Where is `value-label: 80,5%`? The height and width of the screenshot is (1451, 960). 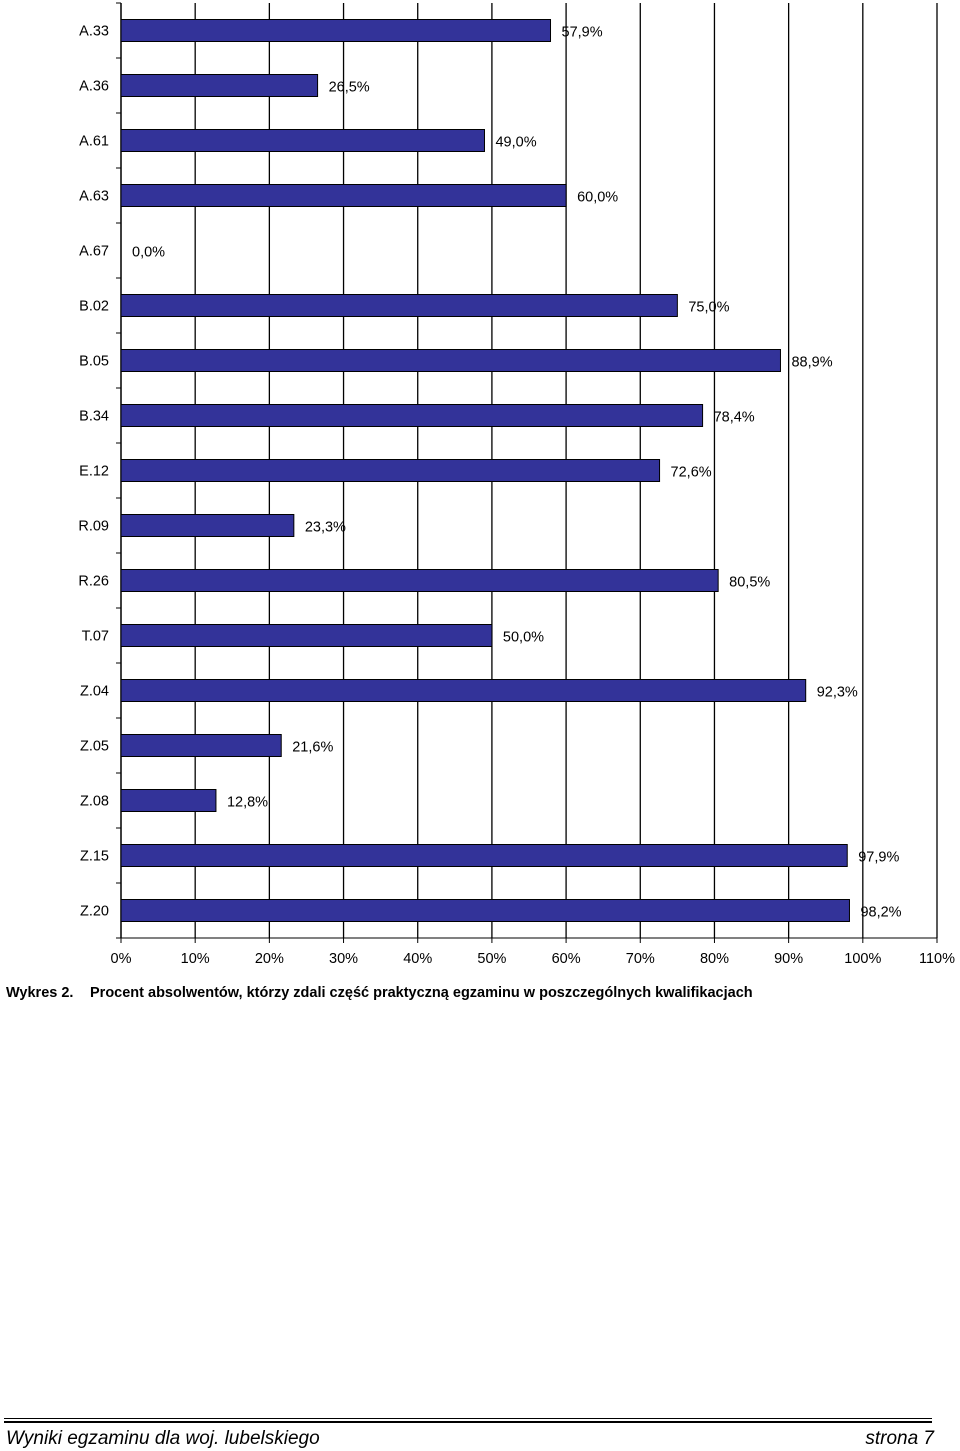
value-label: 80,5% is located at coordinates (749, 583).